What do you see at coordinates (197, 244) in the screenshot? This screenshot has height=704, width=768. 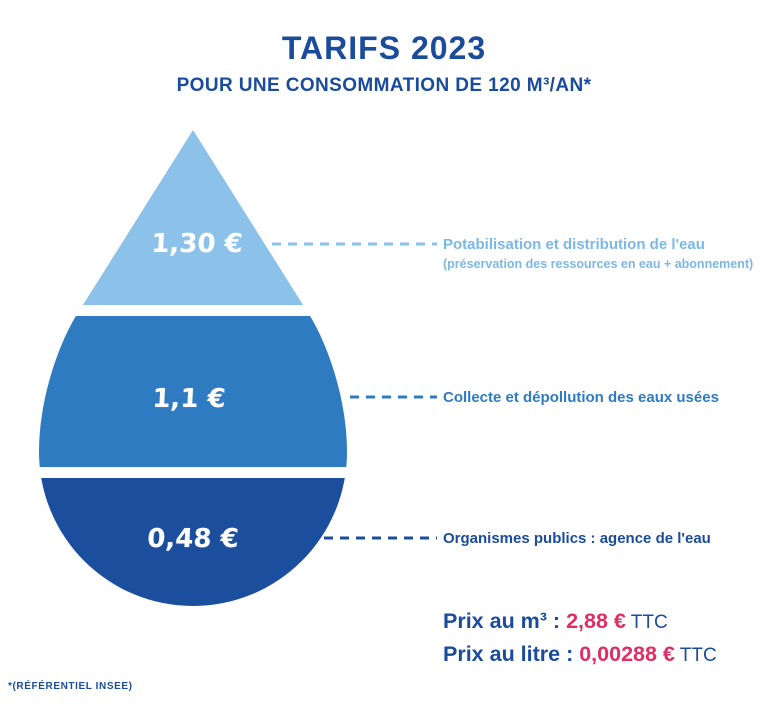 I see `amount-potabilisation: 1,30 €` at bounding box center [197, 244].